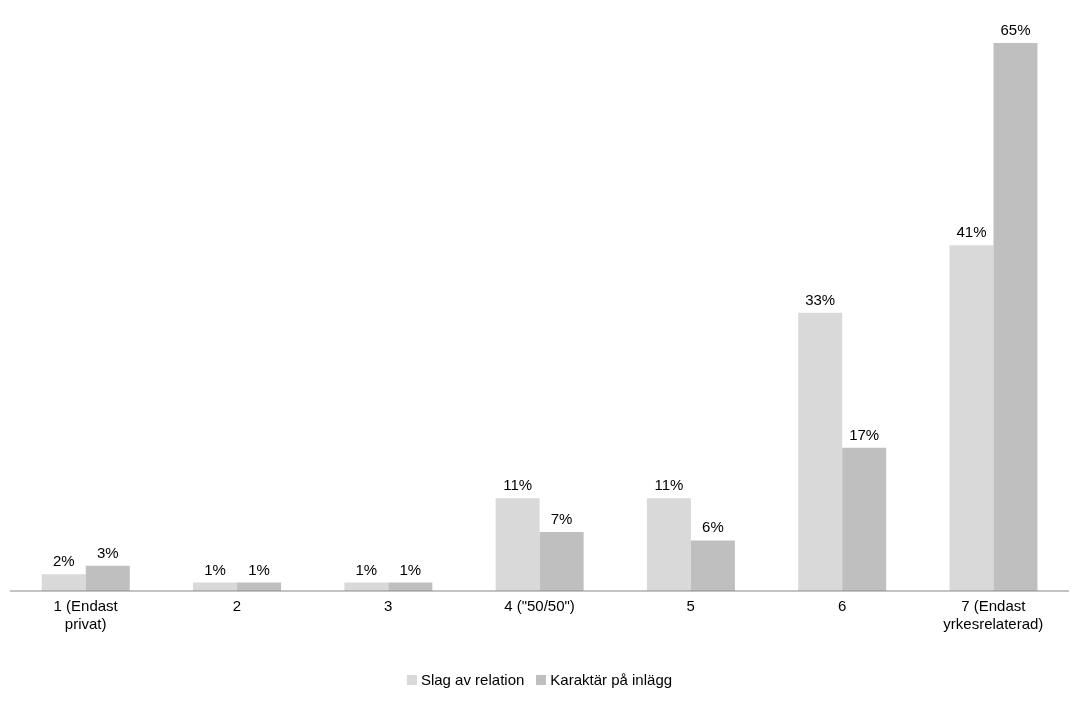 This screenshot has width=1077, height=706. What do you see at coordinates (971, 232) in the screenshot?
I see `data-label: 41%` at bounding box center [971, 232].